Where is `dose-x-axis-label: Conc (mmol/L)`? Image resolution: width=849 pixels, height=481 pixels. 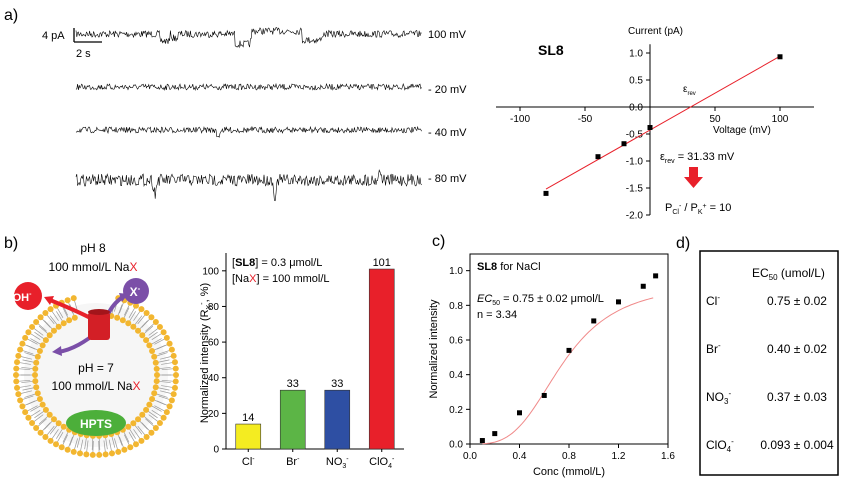 dose-x-axis-label: Conc (mmol/L) is located at coordinates (569, 472).